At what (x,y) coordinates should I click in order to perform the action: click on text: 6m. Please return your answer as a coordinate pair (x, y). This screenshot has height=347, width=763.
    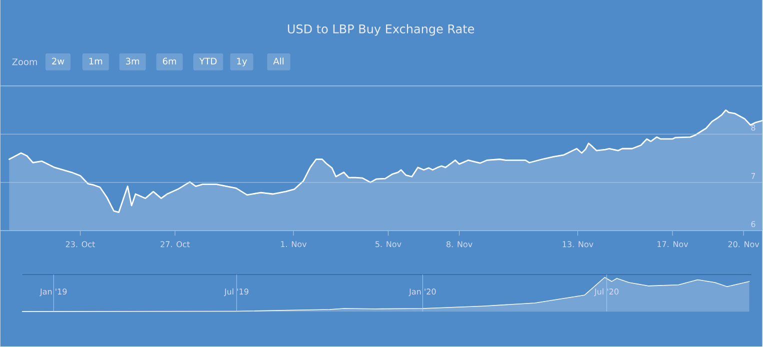
    Looking at the image, I should click on (169, 61).